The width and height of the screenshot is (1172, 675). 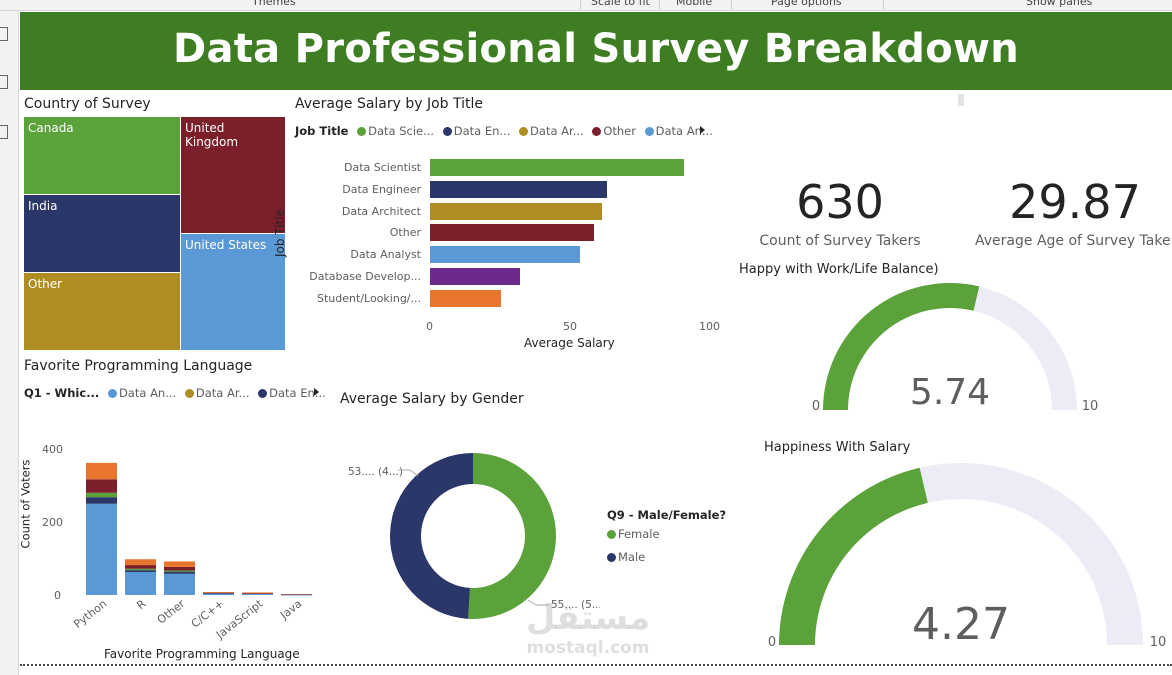 I want to click on mostaql-watermark: مستقل mostaql.com, so click(x=588, y=628).